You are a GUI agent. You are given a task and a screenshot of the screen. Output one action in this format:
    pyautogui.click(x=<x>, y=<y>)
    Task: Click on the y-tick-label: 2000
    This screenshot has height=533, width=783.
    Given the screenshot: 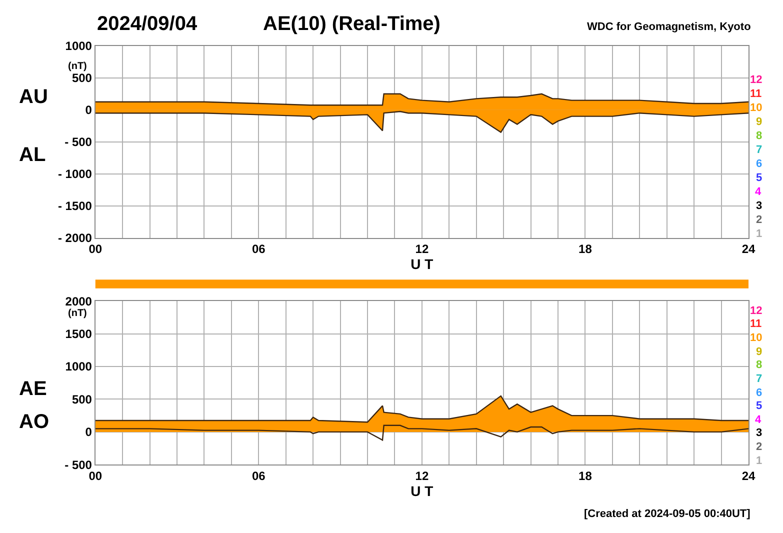 What is the action you would take?
    pyautogui.click(x=78, y=301)
    